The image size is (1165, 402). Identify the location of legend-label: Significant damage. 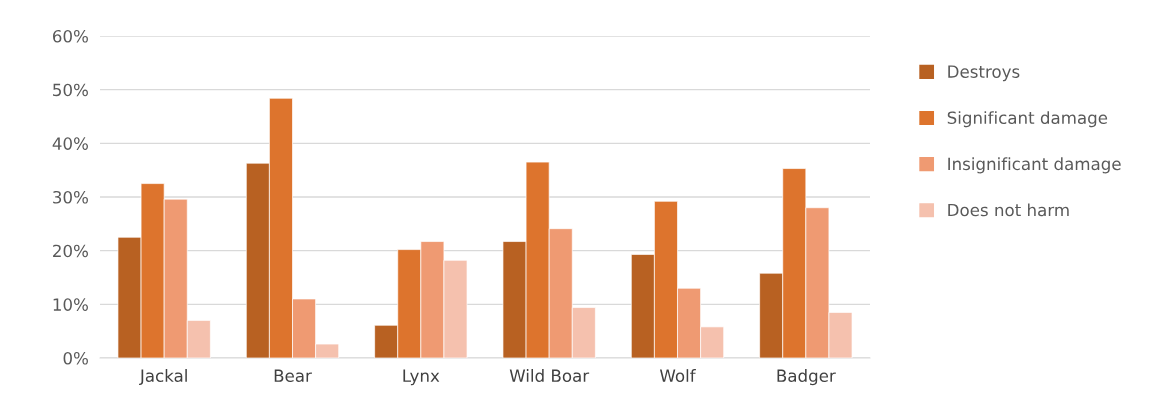
(1027, 119).